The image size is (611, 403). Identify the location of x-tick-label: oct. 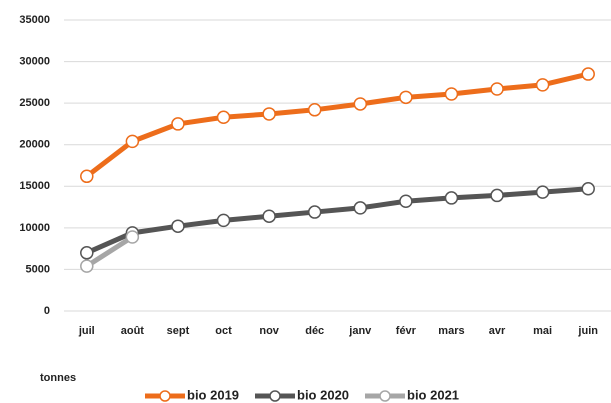
(223, 331).